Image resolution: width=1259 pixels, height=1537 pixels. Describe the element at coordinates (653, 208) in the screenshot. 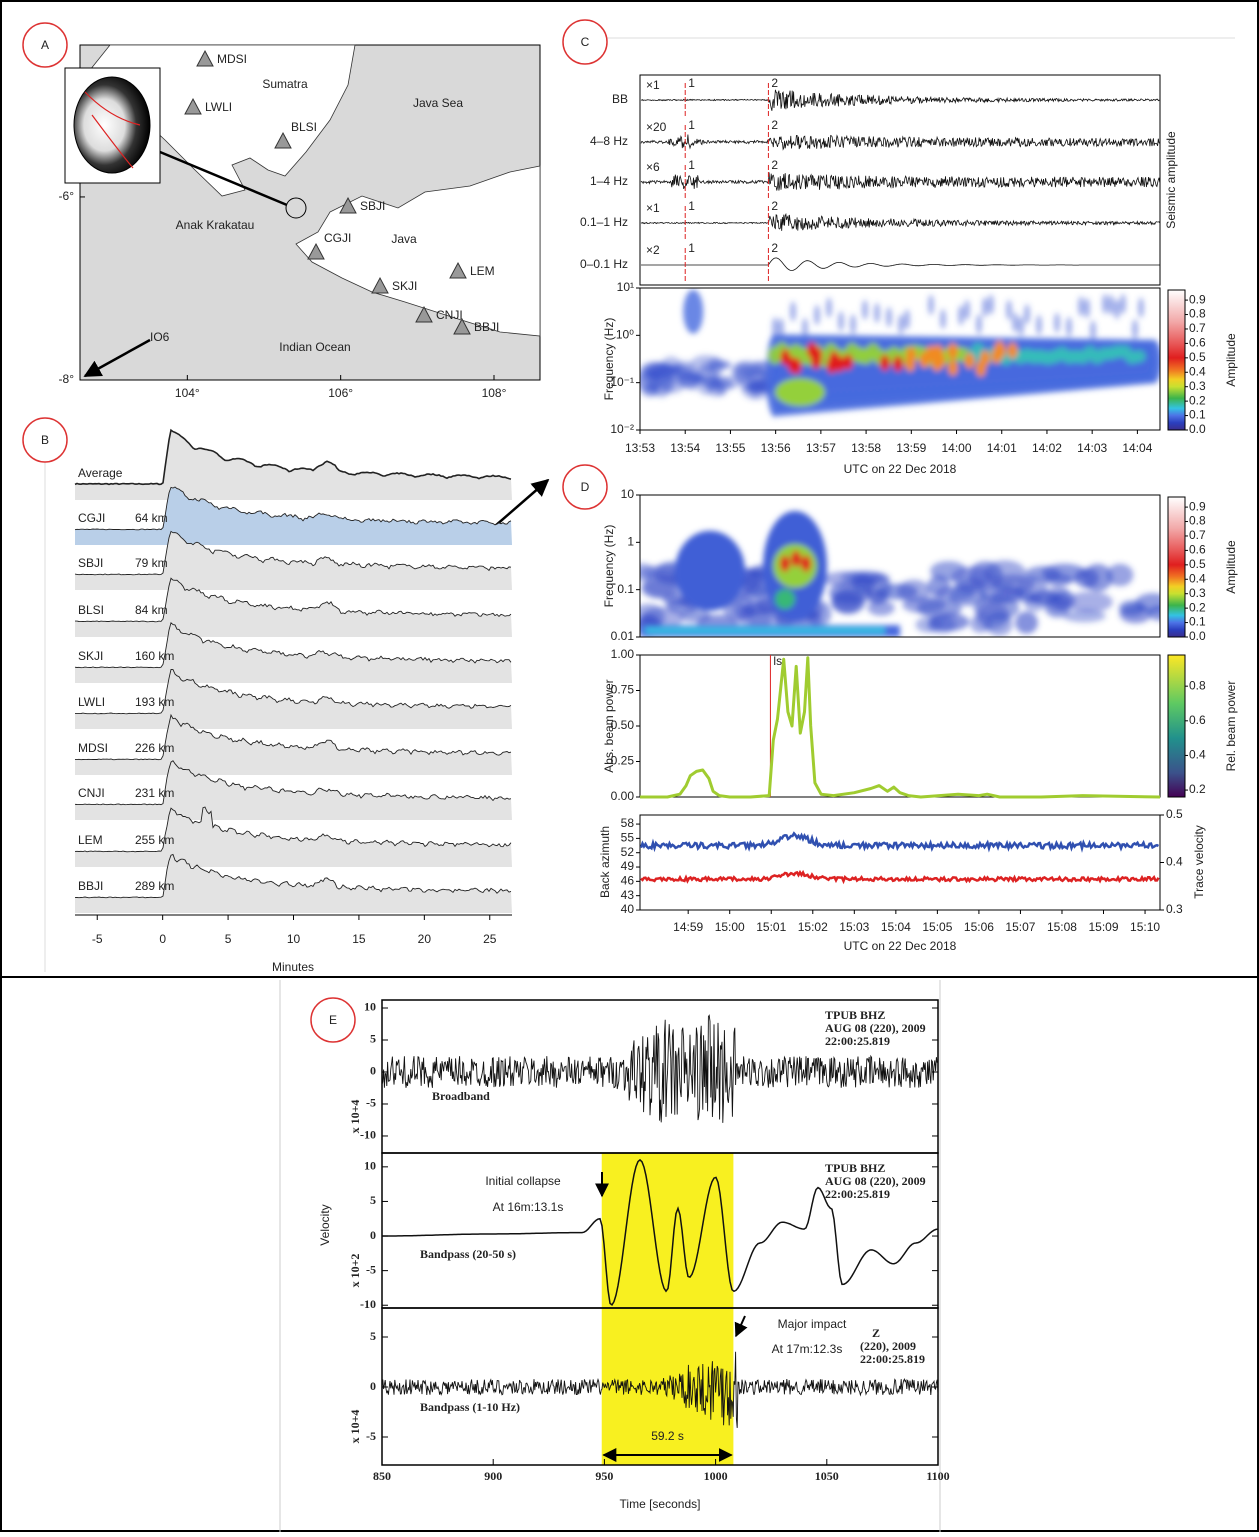

I see `trace-gain: ×1` at that location.